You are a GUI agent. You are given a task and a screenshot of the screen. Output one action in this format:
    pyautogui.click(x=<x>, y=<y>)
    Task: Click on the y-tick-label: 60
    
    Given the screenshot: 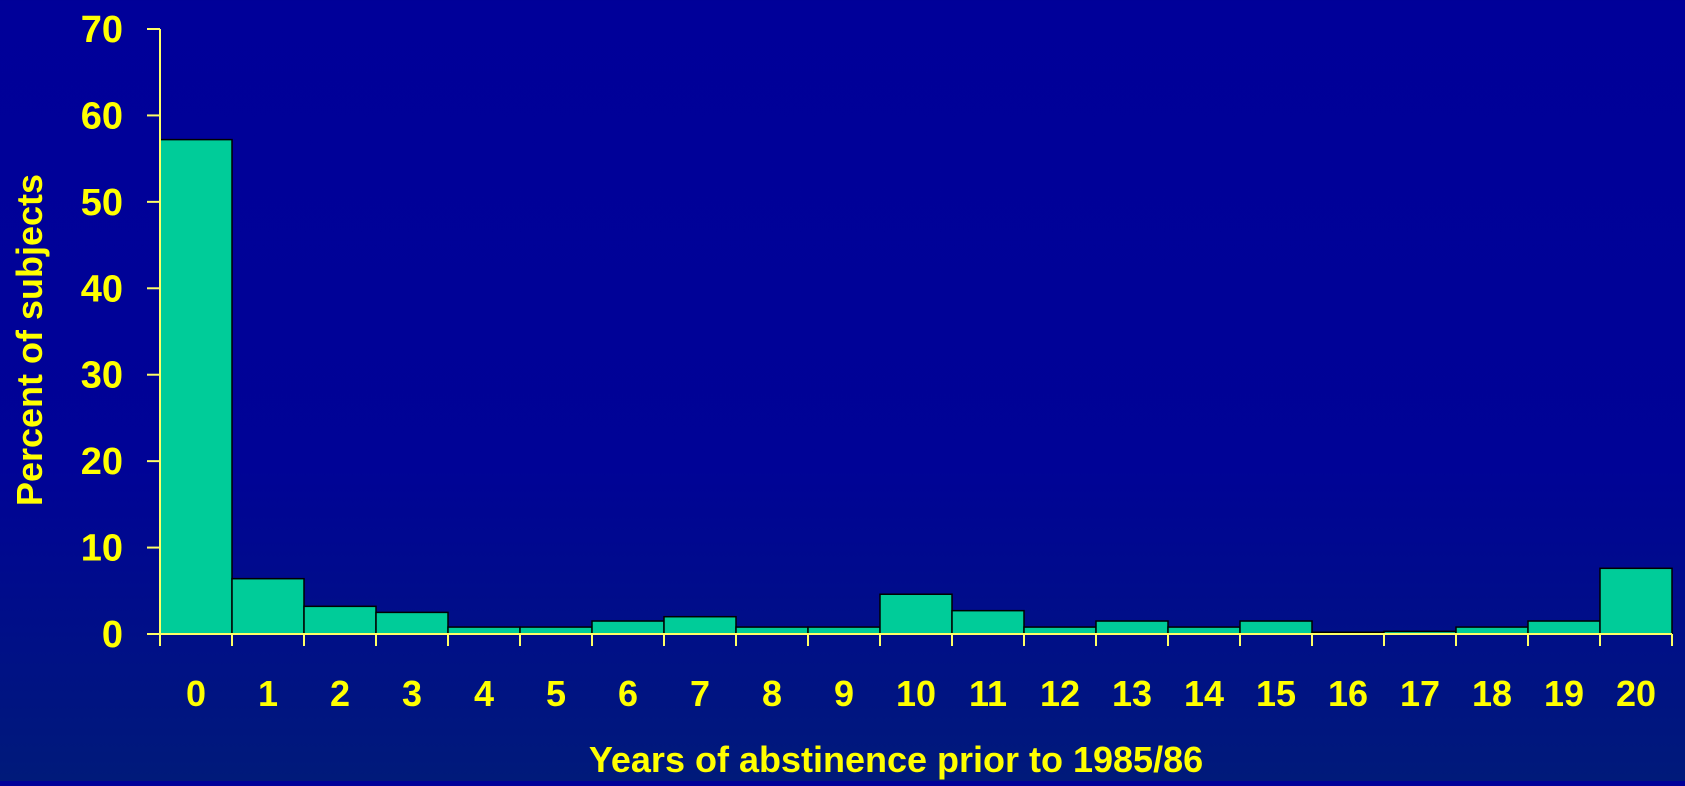 What is the action you would take?
    pyautogui.click(x=102, y=116)
    